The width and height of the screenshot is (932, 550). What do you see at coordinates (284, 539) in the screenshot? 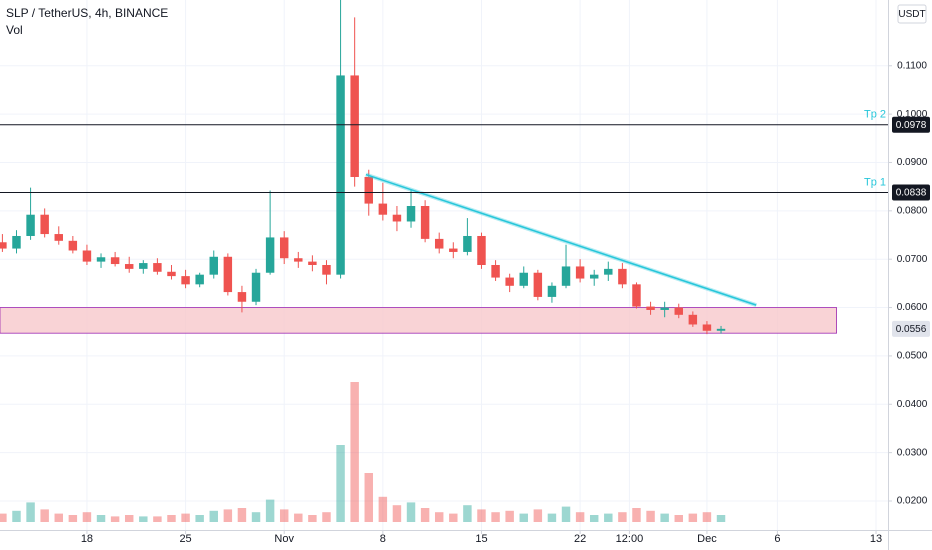
I see `x-tick-label: Nov` at bounding box center [284, 539].